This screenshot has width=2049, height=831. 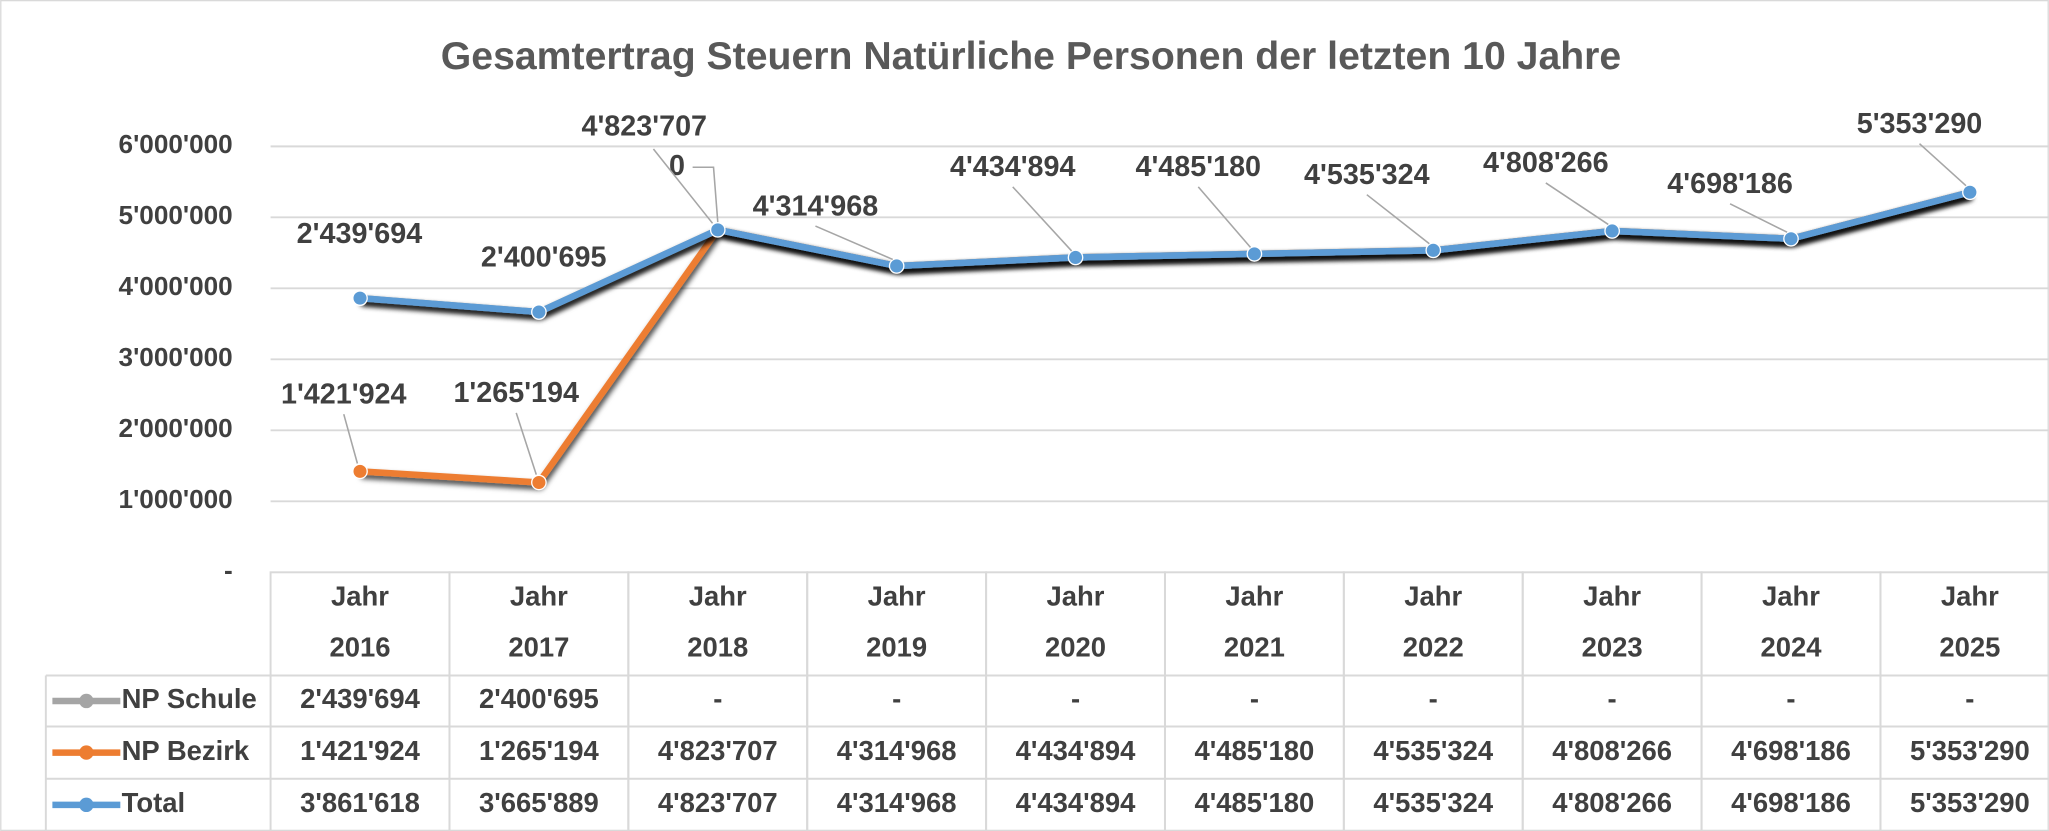 What do you see at coordinates (1075, 622) in the screenshot?
I see `x-tick-label: Jahr 2020` at bounding box center [1075, 622].